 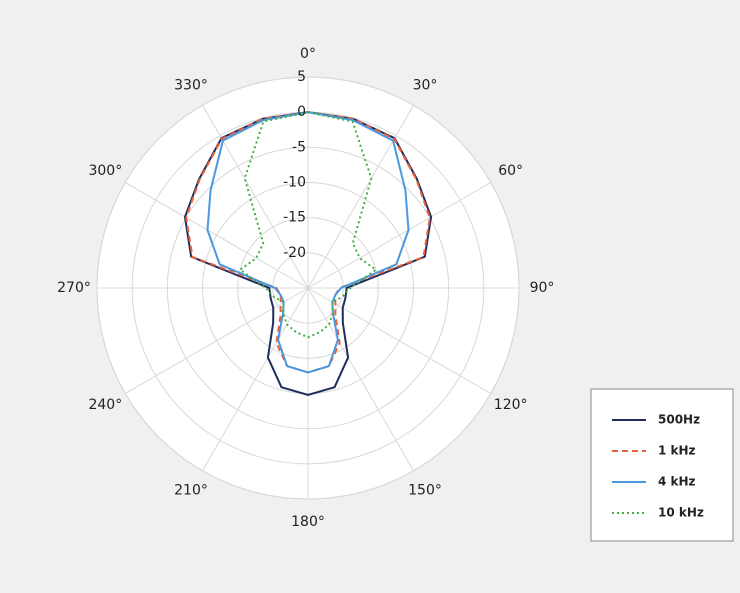 I want to click on legend-label: 4 kHz, so click(x=677, y=482).